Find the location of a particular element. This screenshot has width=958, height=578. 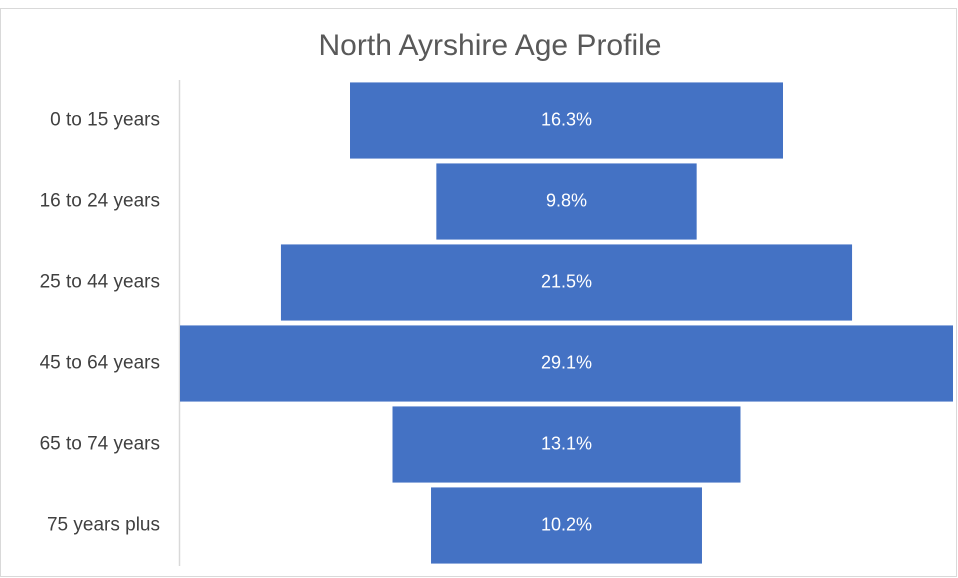

value-label: 9.8% is located at coordinates (566, 200).